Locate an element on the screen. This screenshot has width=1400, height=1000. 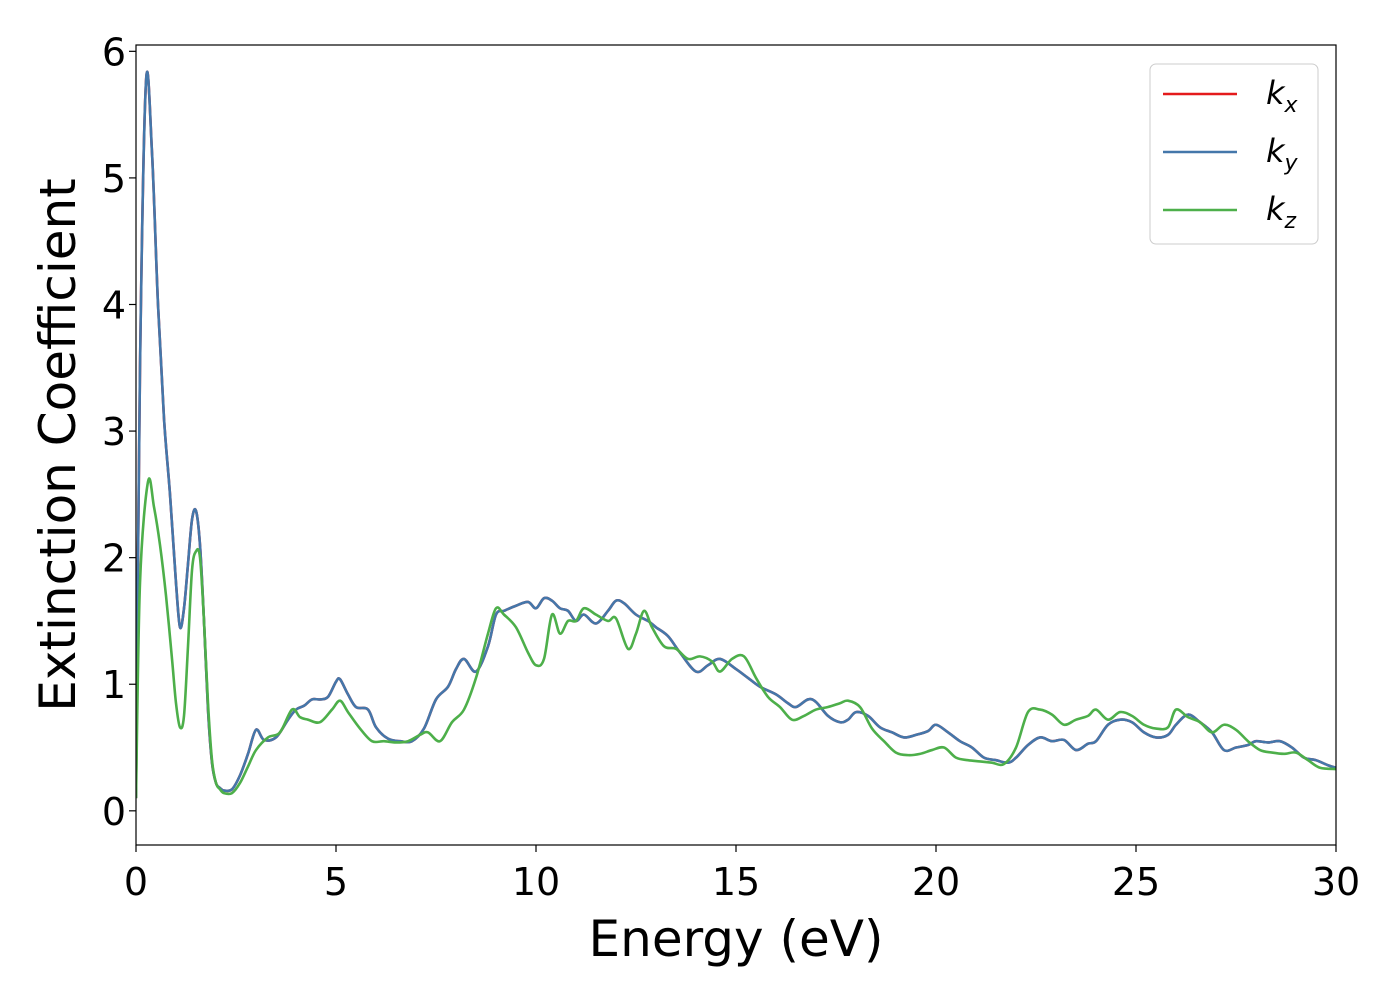
y-tick-label: 3 is located at coordinates (114, 432).